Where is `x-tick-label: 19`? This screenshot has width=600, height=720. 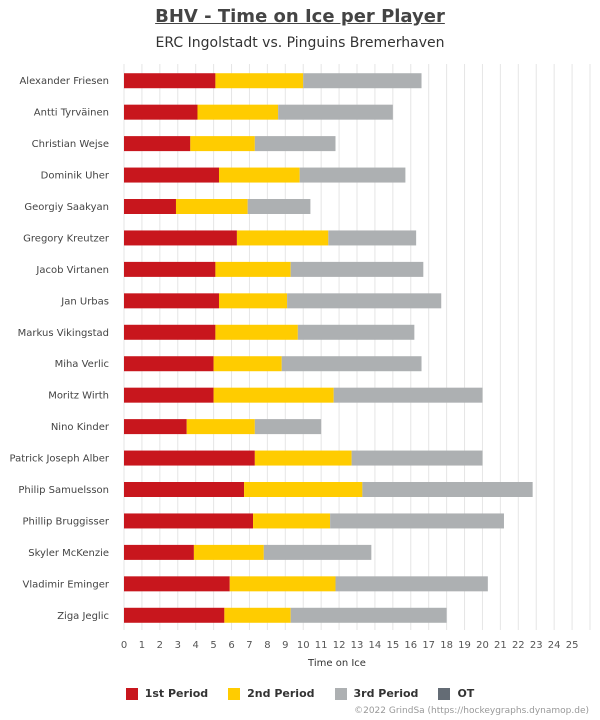 x-tick-label: 19 is located at coordinates (464, 645).